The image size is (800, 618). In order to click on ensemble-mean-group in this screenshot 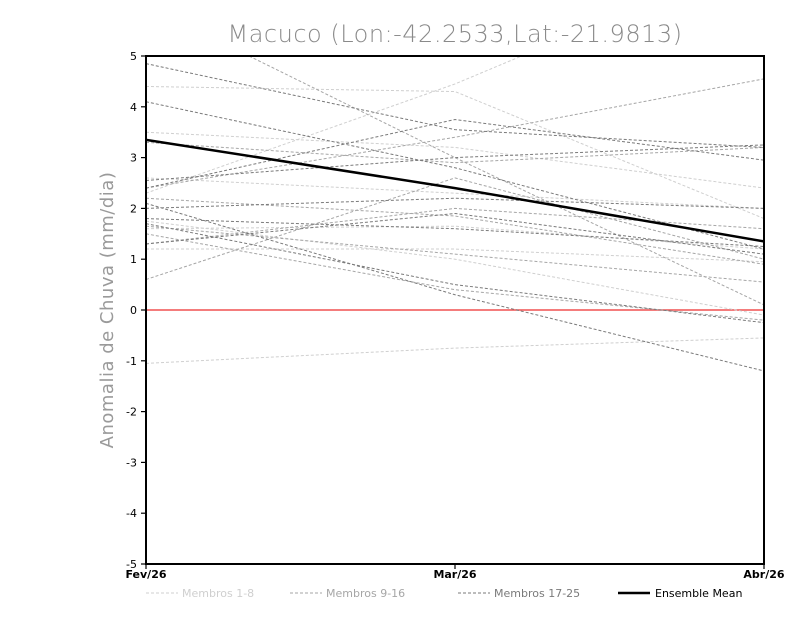, I will do `click(455, 190)`.